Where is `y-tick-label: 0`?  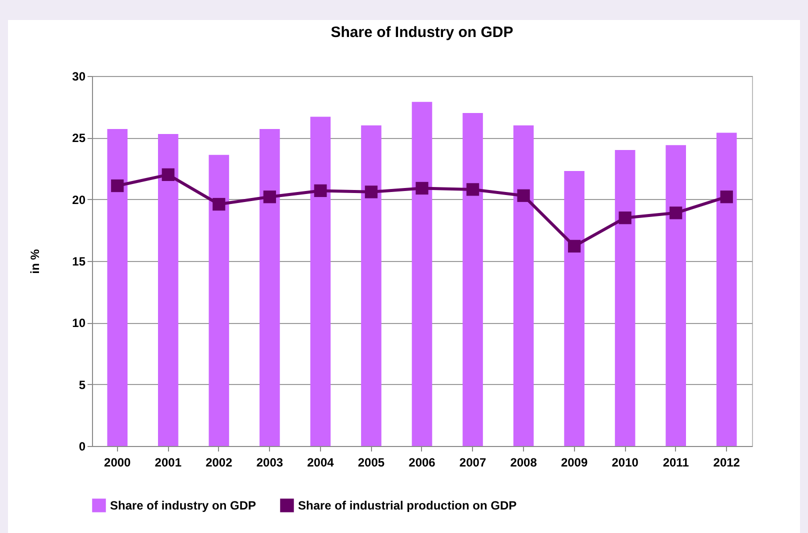
y-tick-label: 0 is located at coordinates (82, 447).